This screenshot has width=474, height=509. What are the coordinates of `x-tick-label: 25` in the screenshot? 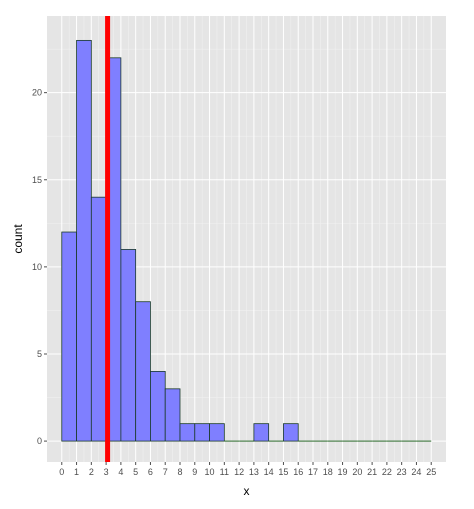 It's located at (431, 472).